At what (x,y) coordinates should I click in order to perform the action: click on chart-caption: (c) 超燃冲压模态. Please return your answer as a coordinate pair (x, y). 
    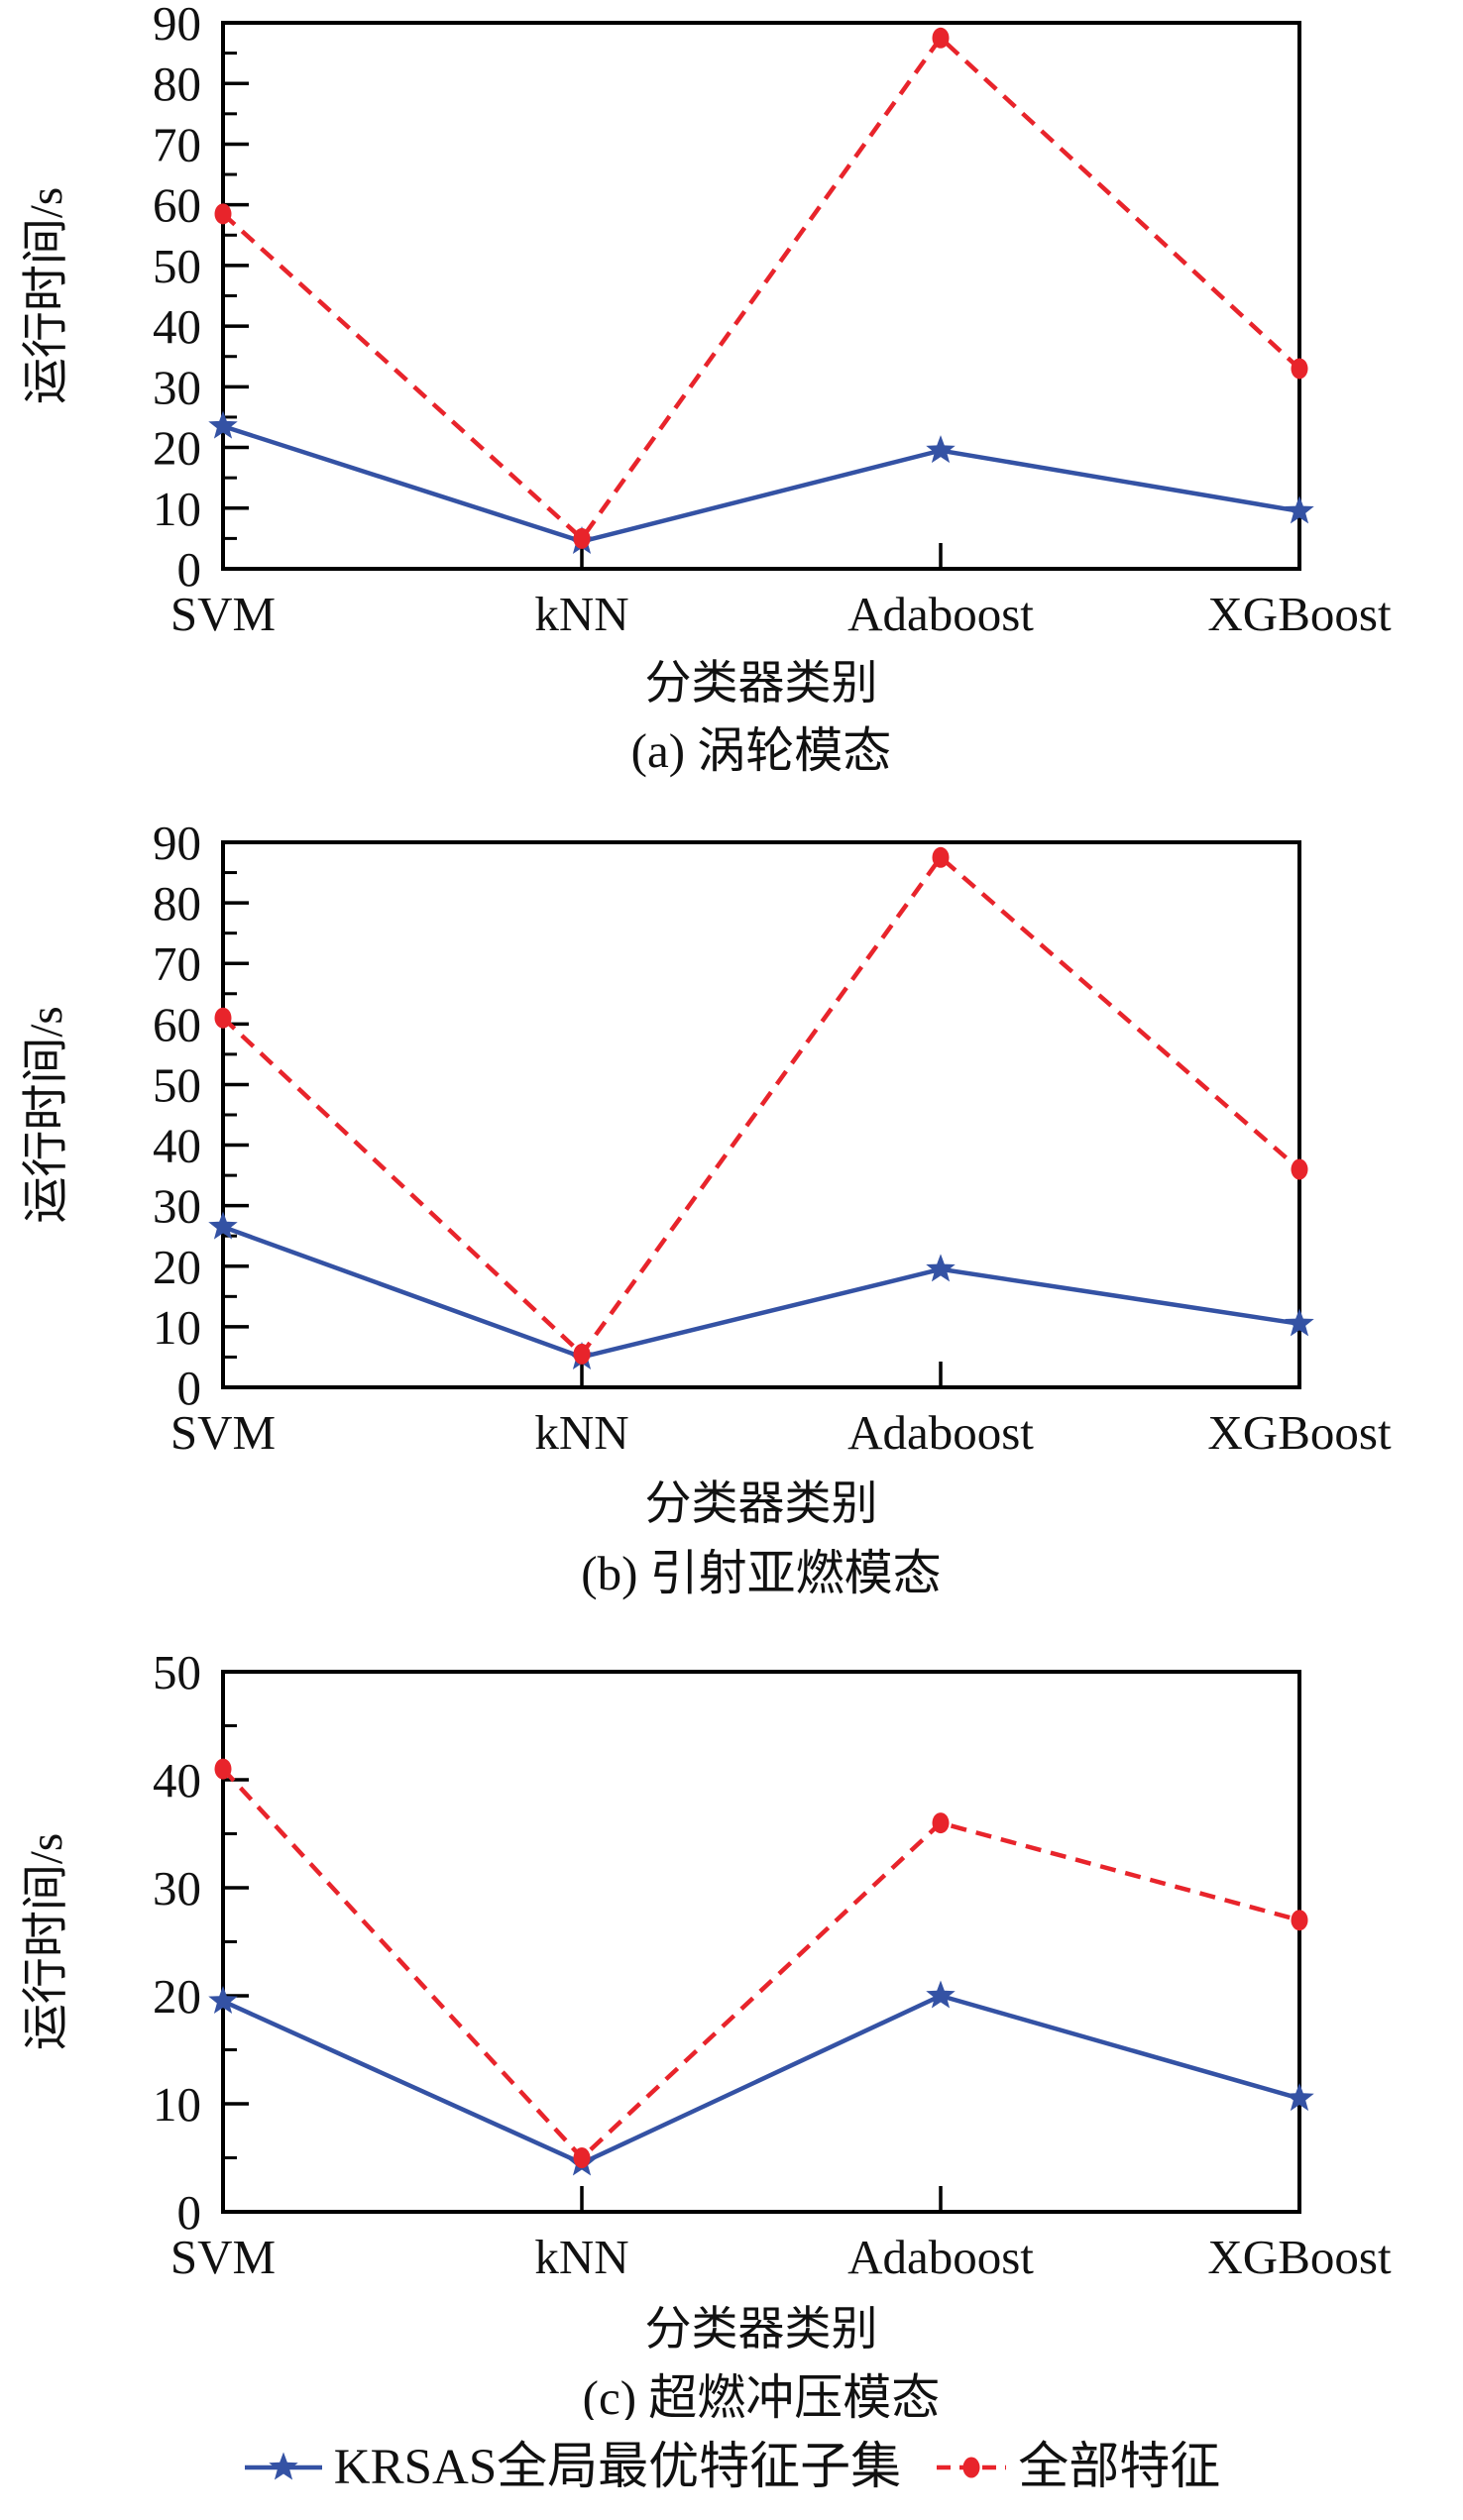
    Looking at the image, I should click on (762, 2395).